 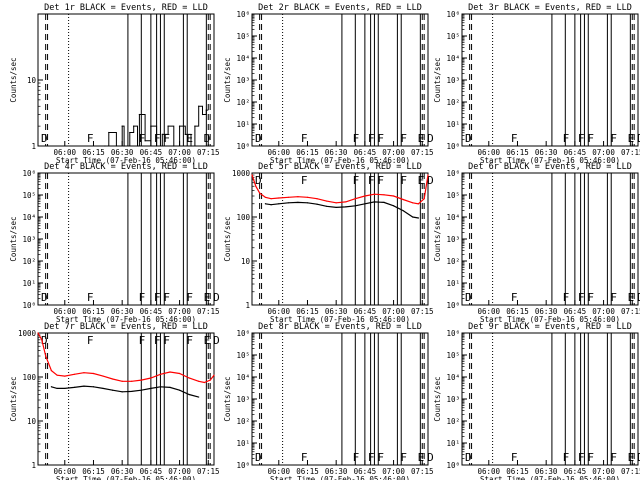 What do you see at coordinates (453, 465) in the screenshot?
I see `y-tick-label: 10⁰` at bounding box center [453, 465].